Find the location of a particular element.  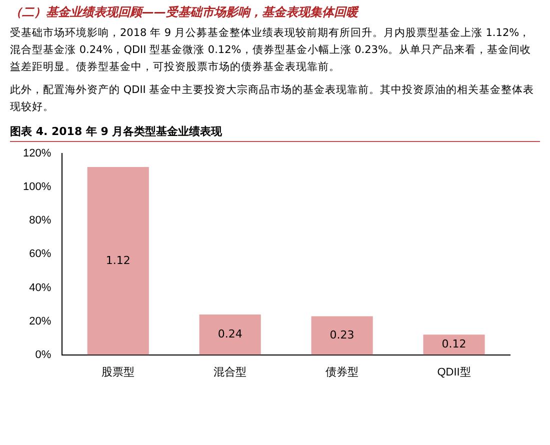

data-label: 0.24 is located at coordinates (230, 334).